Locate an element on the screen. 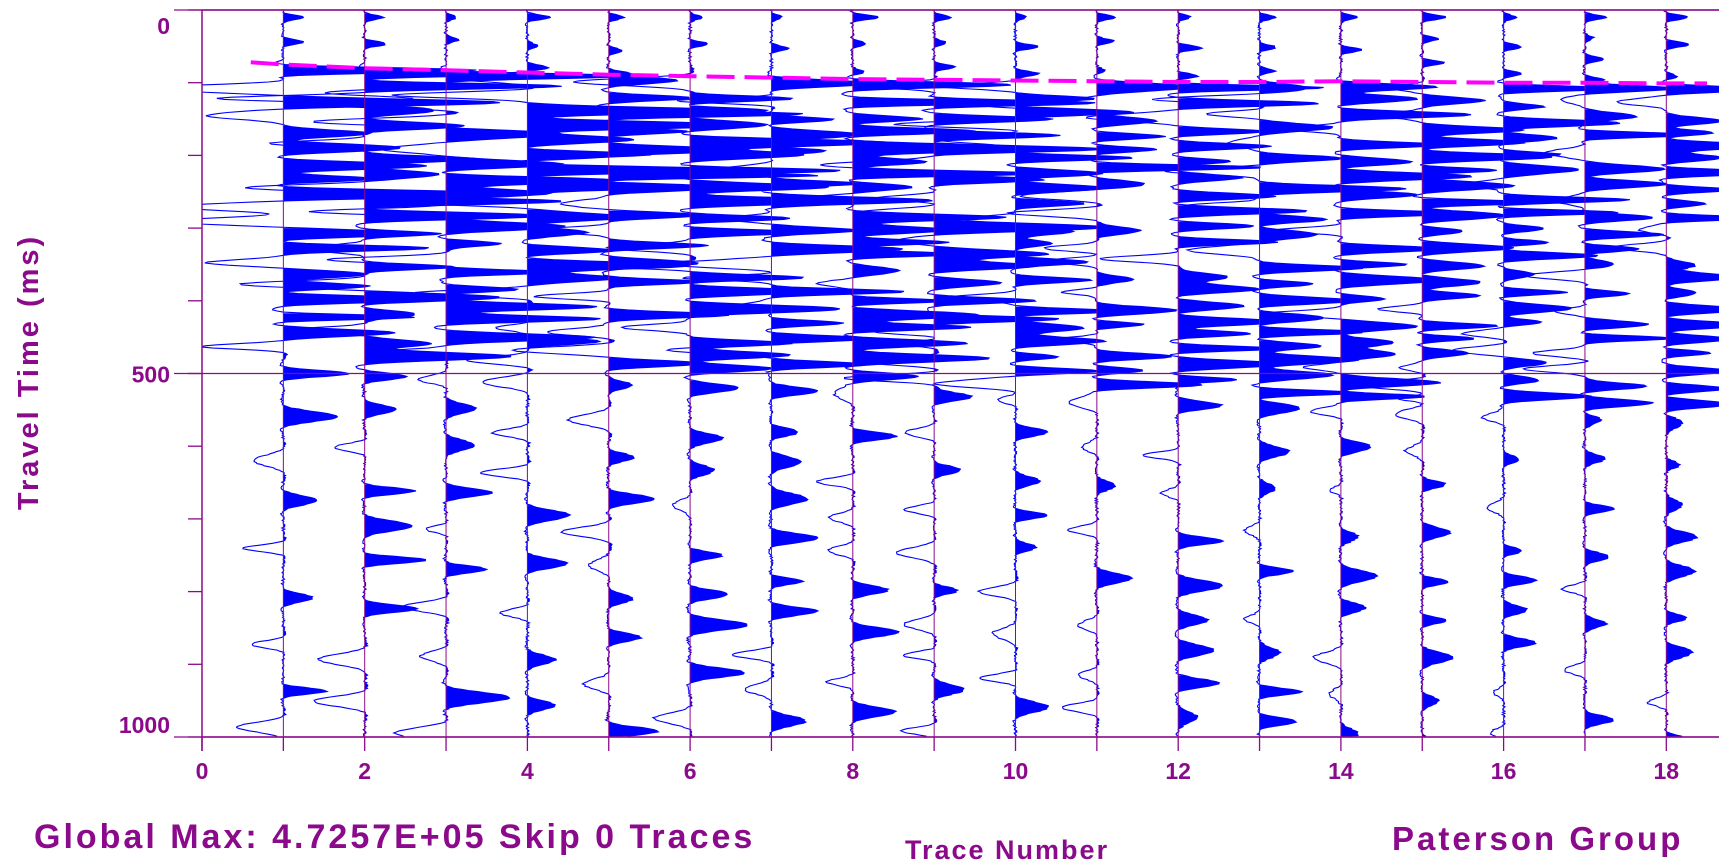 The width and height of the screenshot is (1719, 866). x-tick-label: 4 is located at coordinates (527, 771).